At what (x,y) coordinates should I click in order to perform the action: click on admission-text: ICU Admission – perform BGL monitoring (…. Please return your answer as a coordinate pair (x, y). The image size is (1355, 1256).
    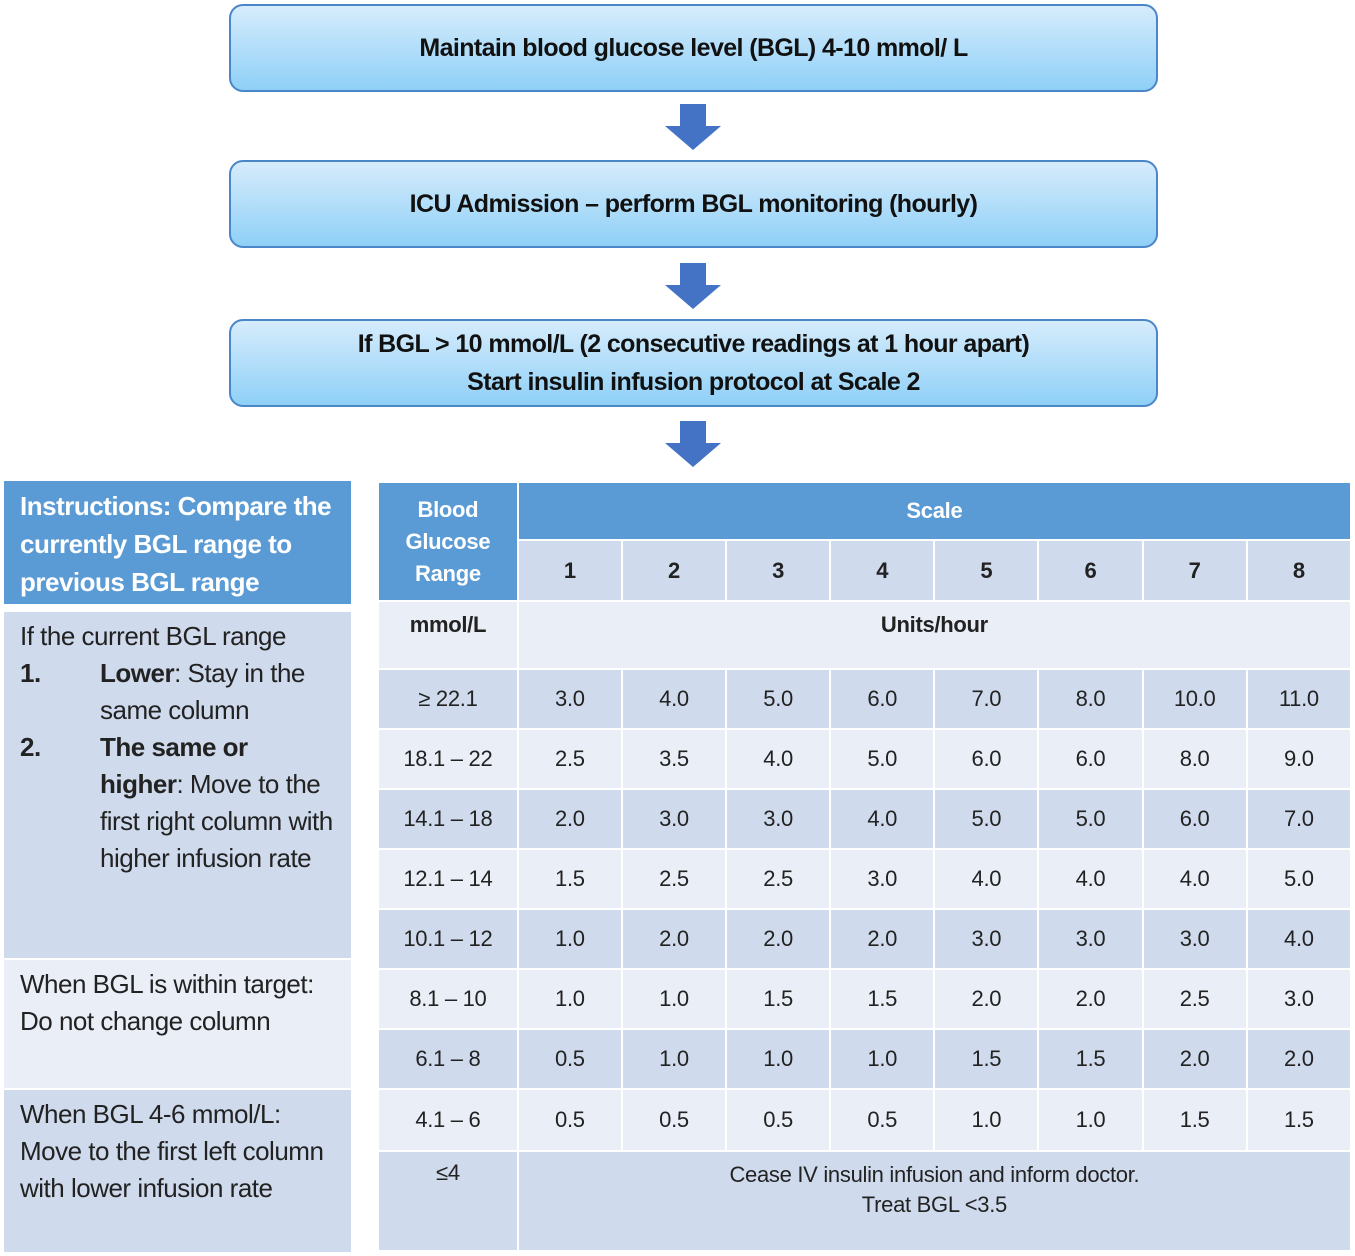
    Looking at the image, I should click on (693, 204).